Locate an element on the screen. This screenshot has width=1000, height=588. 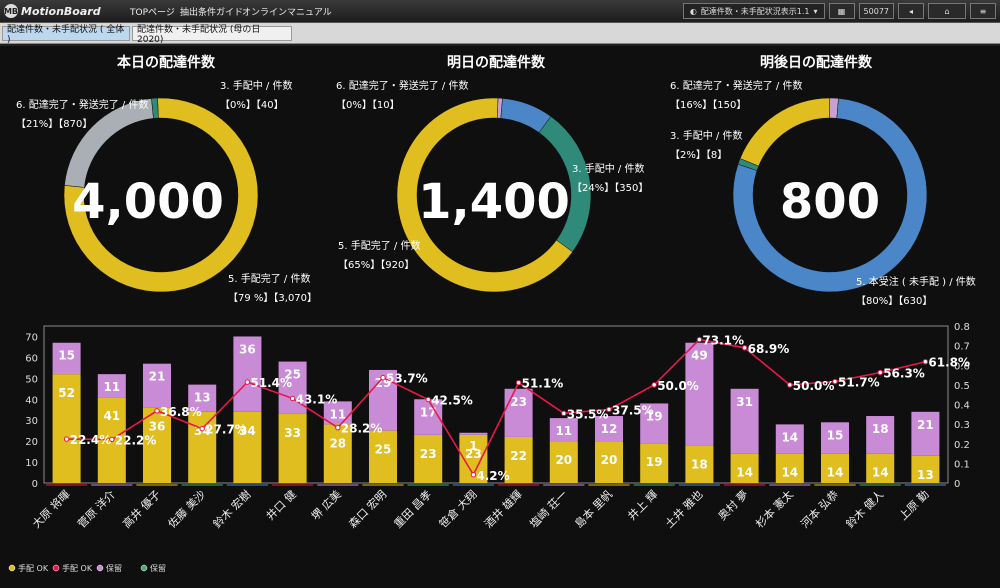
menu-filter-guide: 抽出条件ガイド is located at coordinates (212, 13).